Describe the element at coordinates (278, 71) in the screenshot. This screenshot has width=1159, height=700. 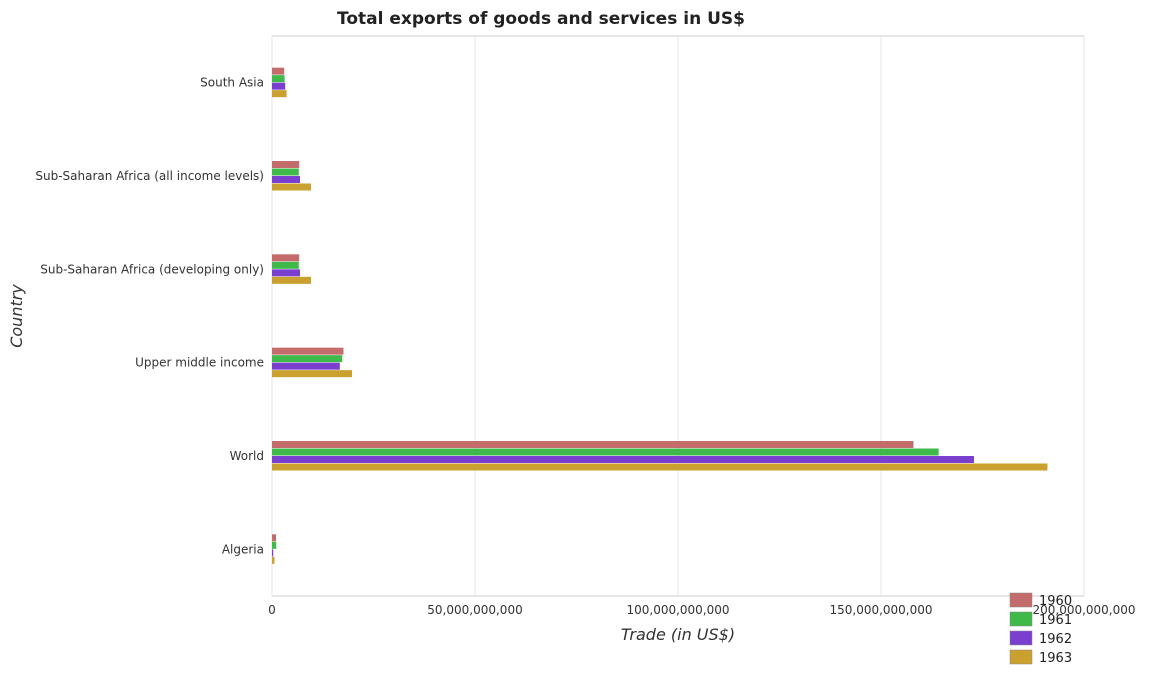
I see `bar-south-asia-1960` at that location.